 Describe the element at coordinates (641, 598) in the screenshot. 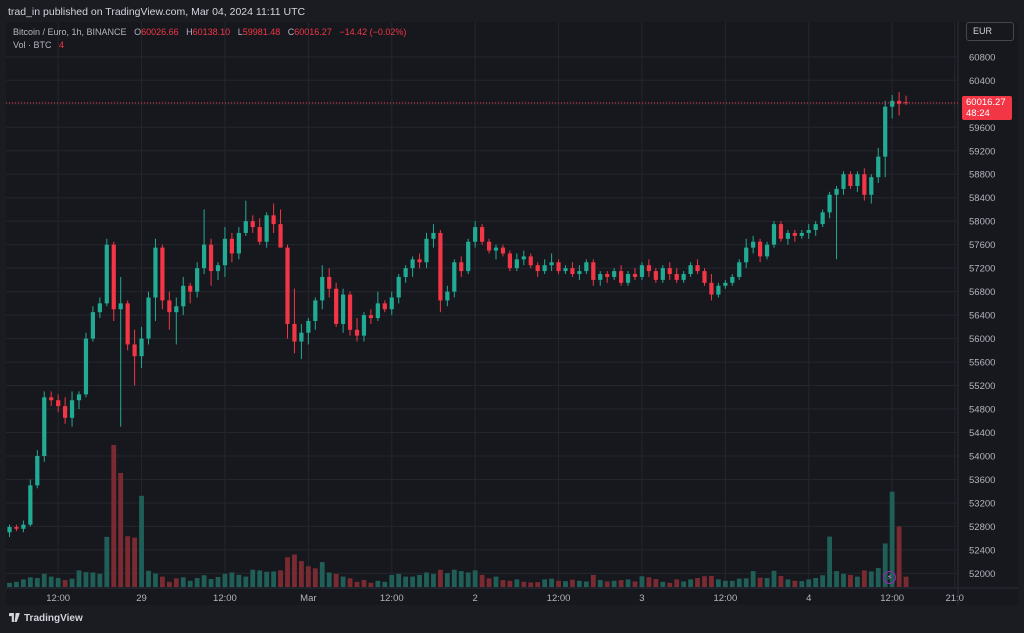

I see `x-tick-label: 3` at that location.